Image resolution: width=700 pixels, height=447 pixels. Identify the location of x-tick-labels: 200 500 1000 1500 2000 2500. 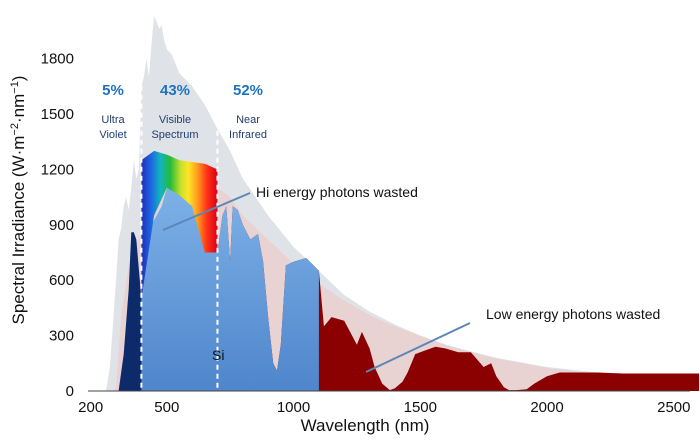
(384, 407).